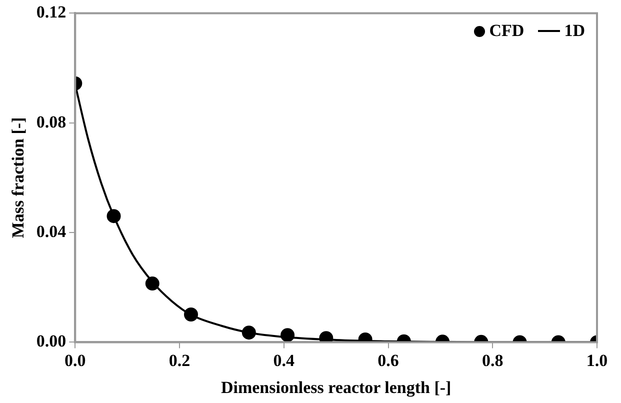 The height and width of the screenshot is (403, 621). Describe the element at coordinates (493, 360) in the screenshot. I see `x-tick-label: 0.8` at that location.